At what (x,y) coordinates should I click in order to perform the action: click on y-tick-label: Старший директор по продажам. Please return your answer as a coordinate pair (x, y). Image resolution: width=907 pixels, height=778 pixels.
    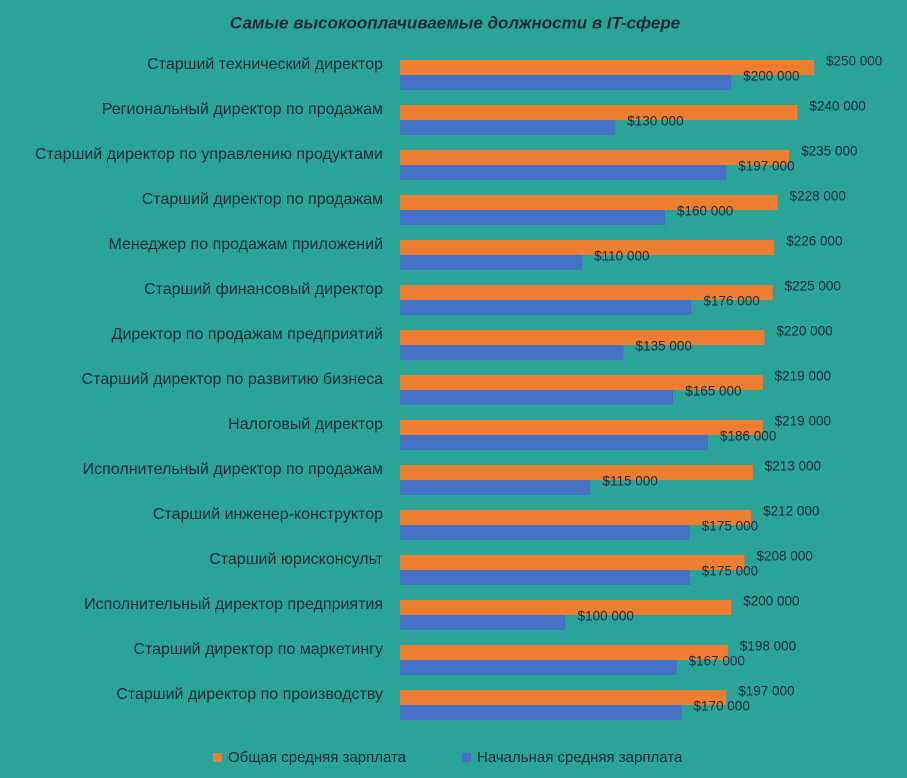
    Looking at the image, I should click on (262, 199).